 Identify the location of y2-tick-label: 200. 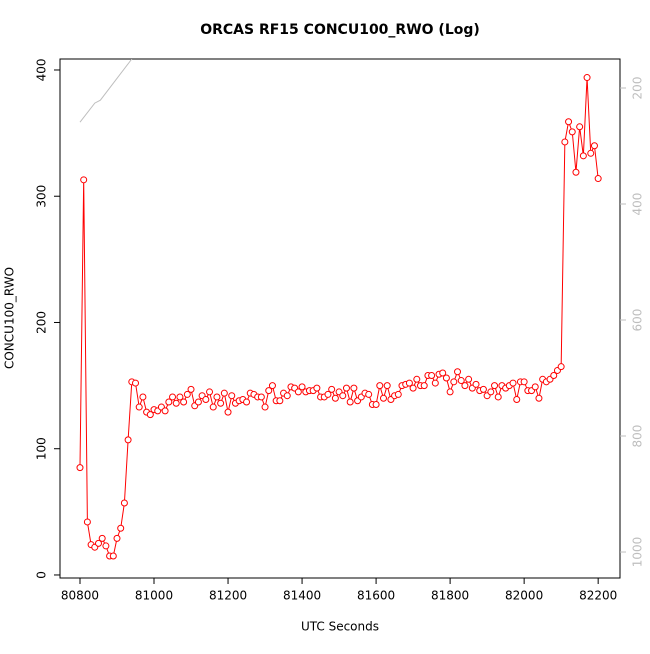
(638, 88).